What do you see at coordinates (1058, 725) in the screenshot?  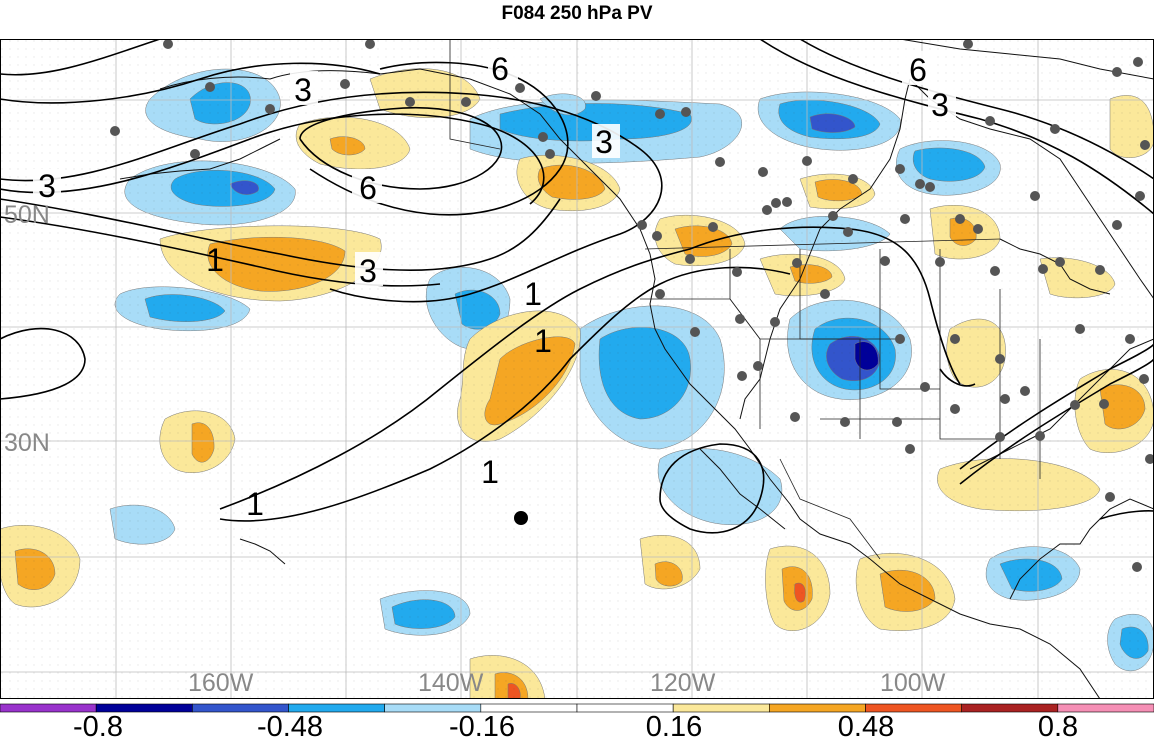 I see `colorbar-tick-label: 0.8` at bounding box center [1058, 725].